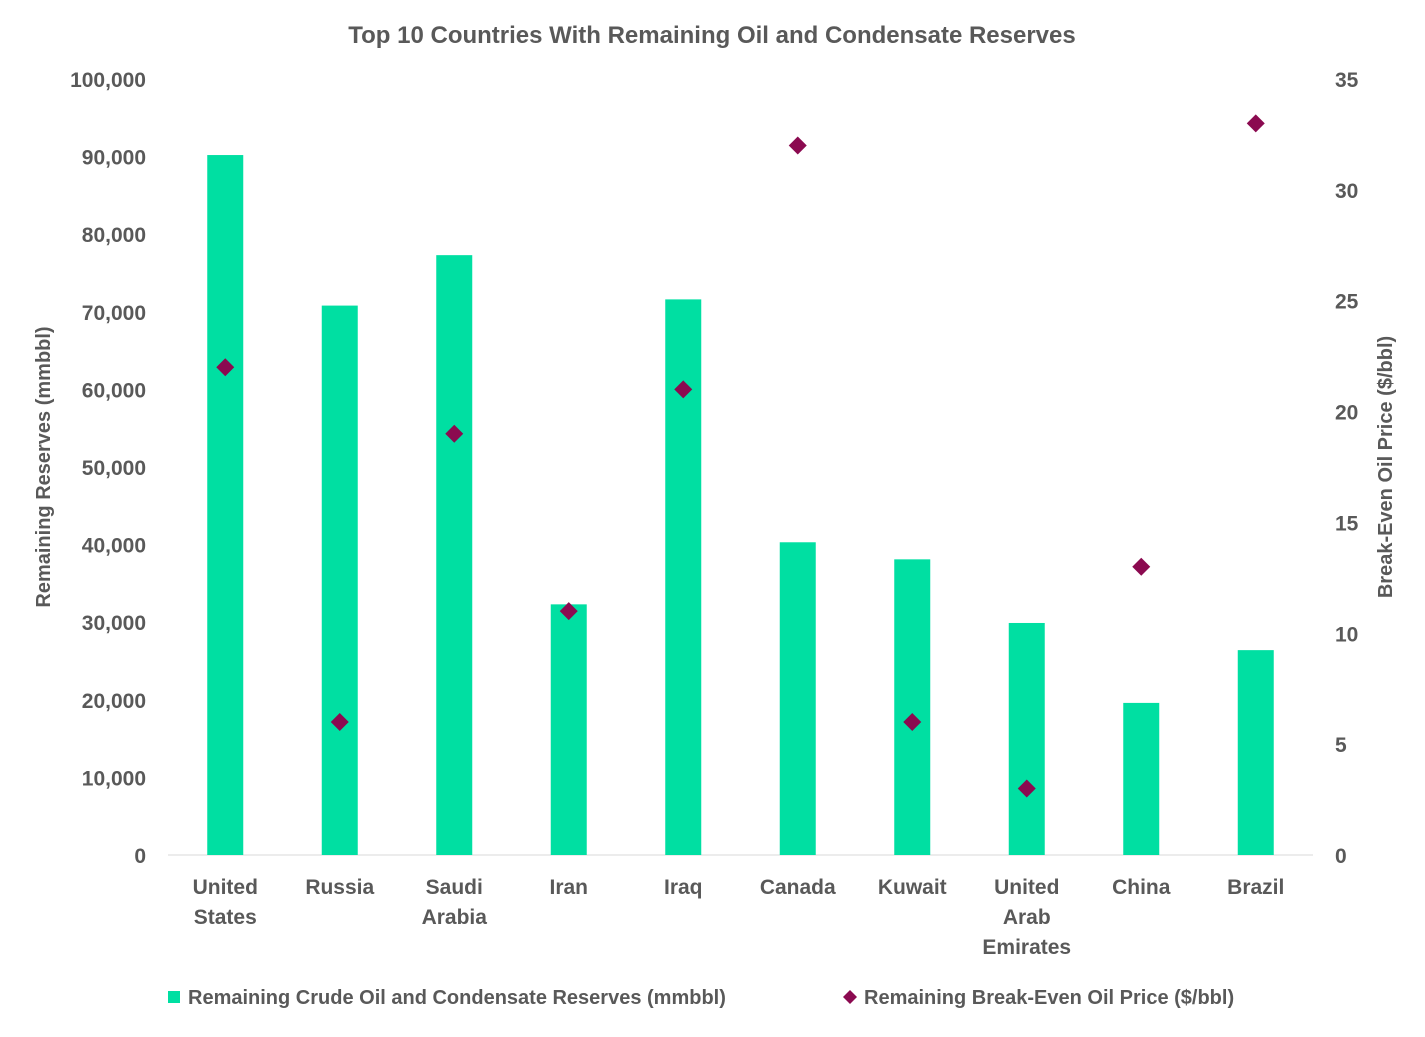 The height and width of the screenshot is (1037, 1425). I want to click on y2-tick-label: 25, so click(1347, 302).